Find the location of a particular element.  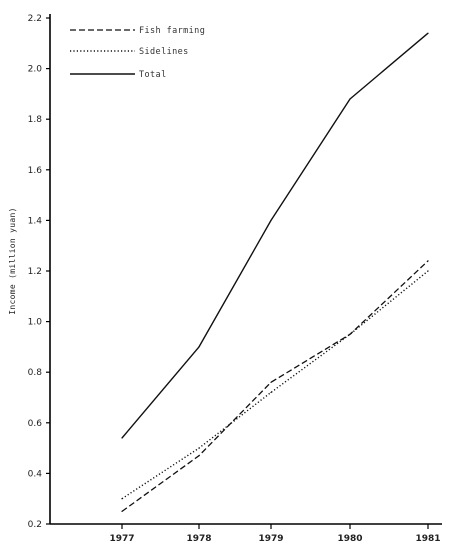

x-tick-label: 1980 is located at coordinates (349, 539).